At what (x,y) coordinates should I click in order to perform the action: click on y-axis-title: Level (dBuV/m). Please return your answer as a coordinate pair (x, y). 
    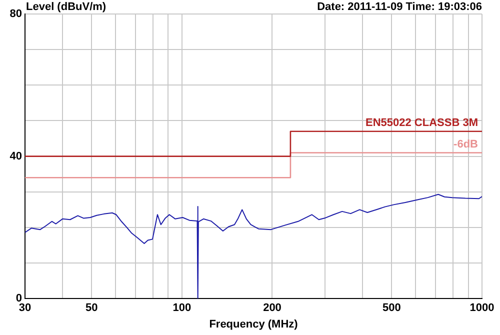
    Looking at the image, I should click on (66, 7).